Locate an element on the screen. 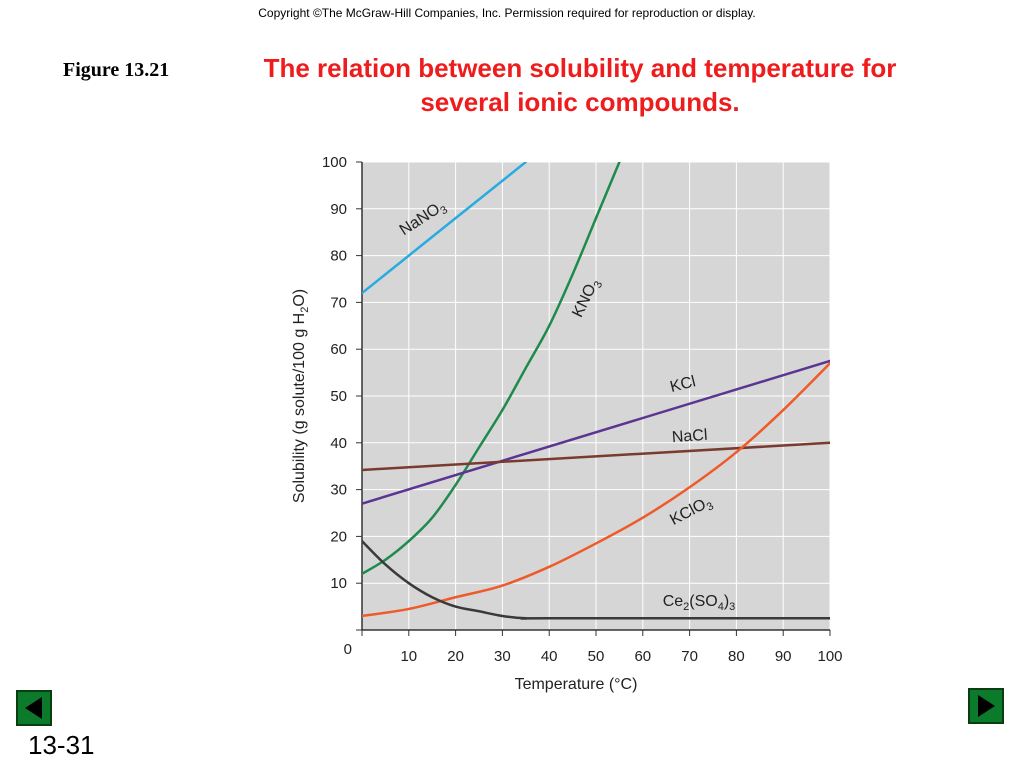 Image resolution: width=1024 pixels, height=768 pixels. x-tick-label: 100 is located at coordinates (829, 656).